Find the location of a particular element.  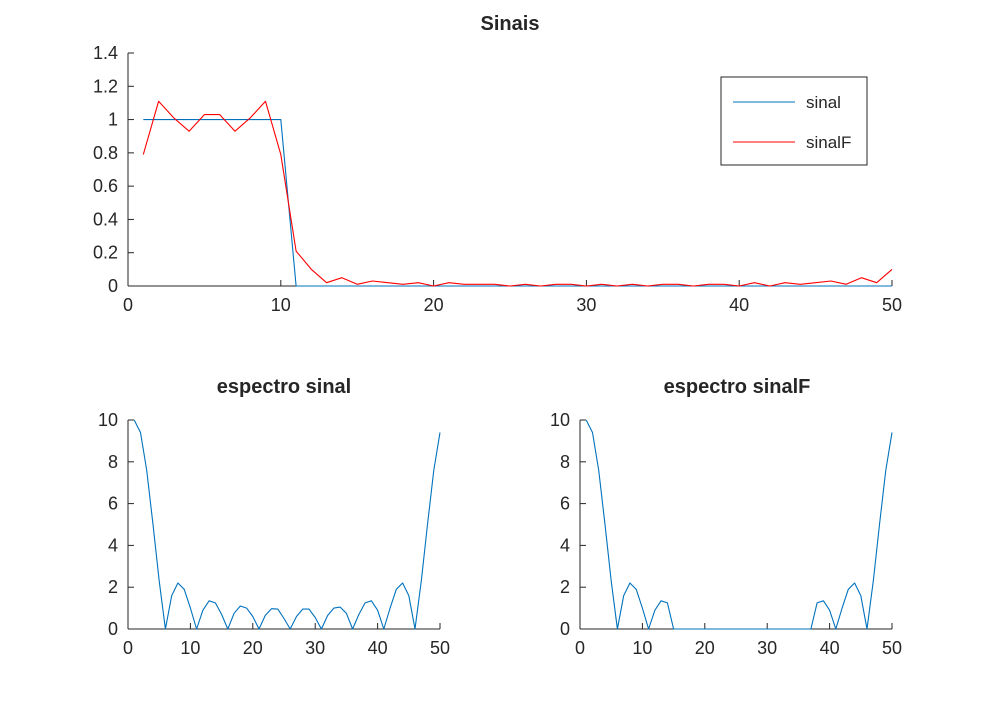

spectrum-signal-x-tick-label: 50 is located at coordinates (440, 648).